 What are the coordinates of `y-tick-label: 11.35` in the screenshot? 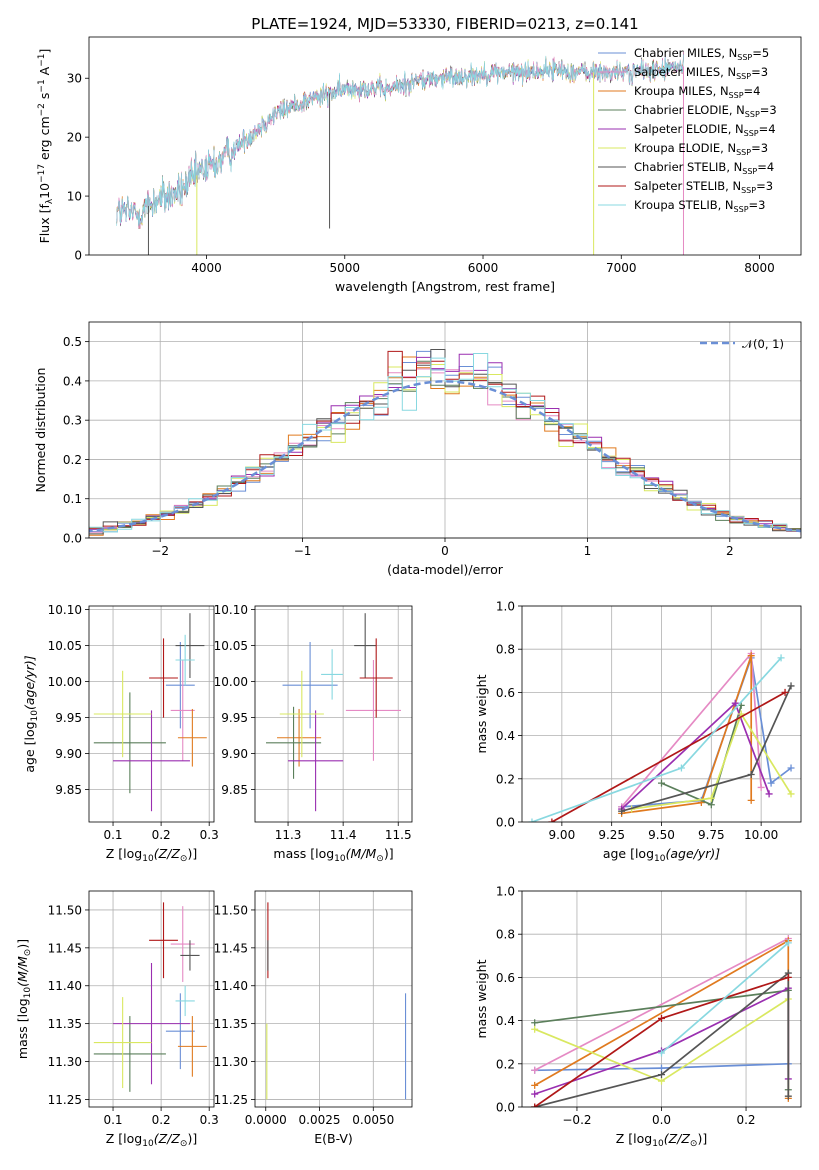 It's located at (231, 1024).